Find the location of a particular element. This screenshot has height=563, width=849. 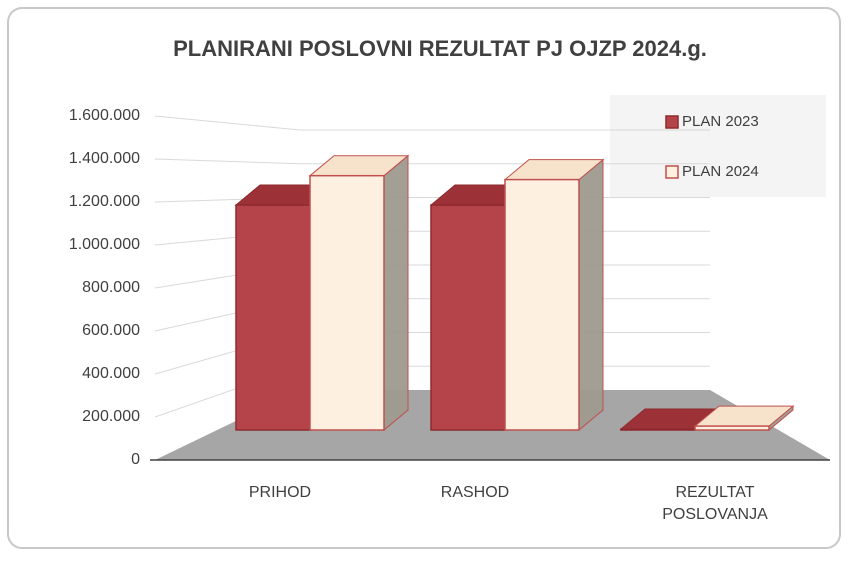

y-tick-label: 1.000.000 is located at coordinates (104, 244).